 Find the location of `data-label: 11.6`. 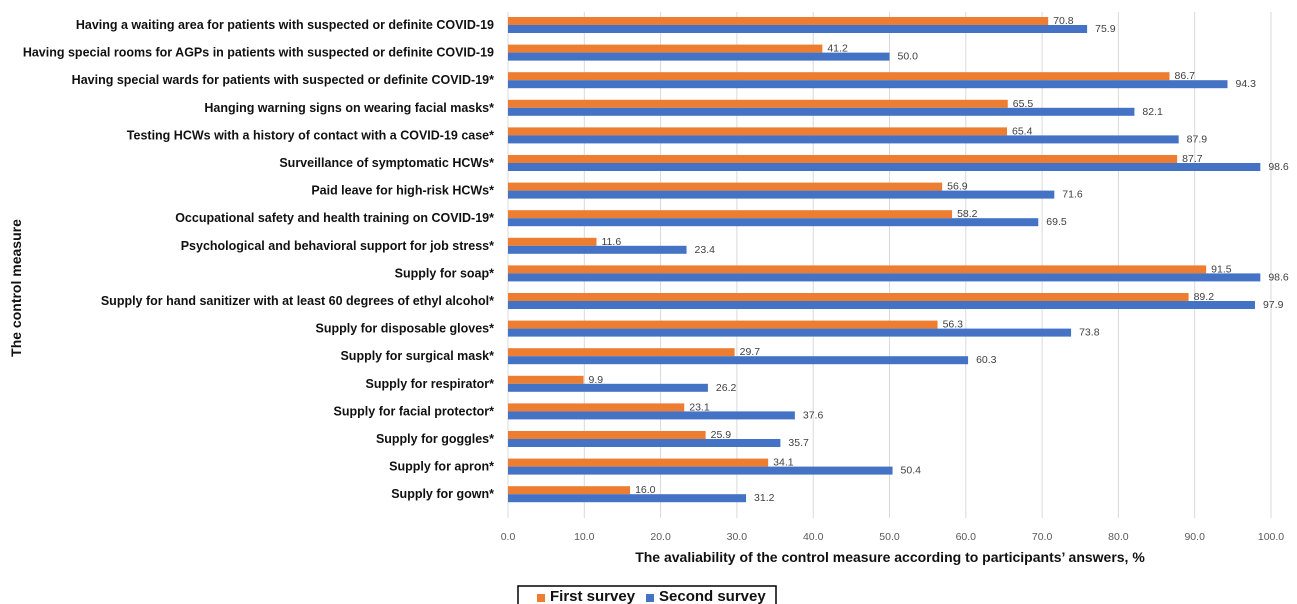

data-label: 11.6 is located at coordinates (612, 242).